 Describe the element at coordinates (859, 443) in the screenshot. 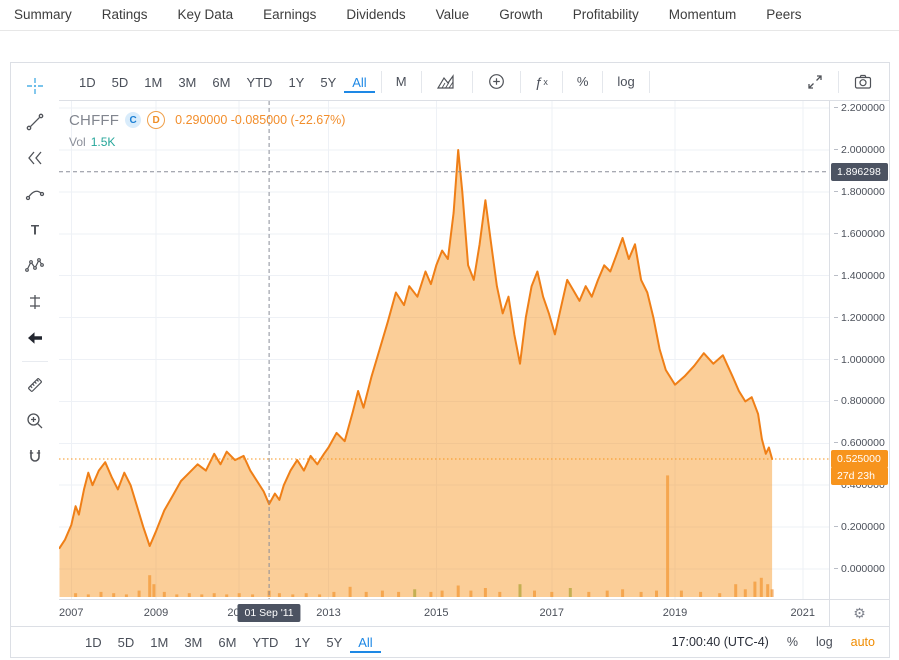

I see `price-tick-label: 0.600000` at that location.